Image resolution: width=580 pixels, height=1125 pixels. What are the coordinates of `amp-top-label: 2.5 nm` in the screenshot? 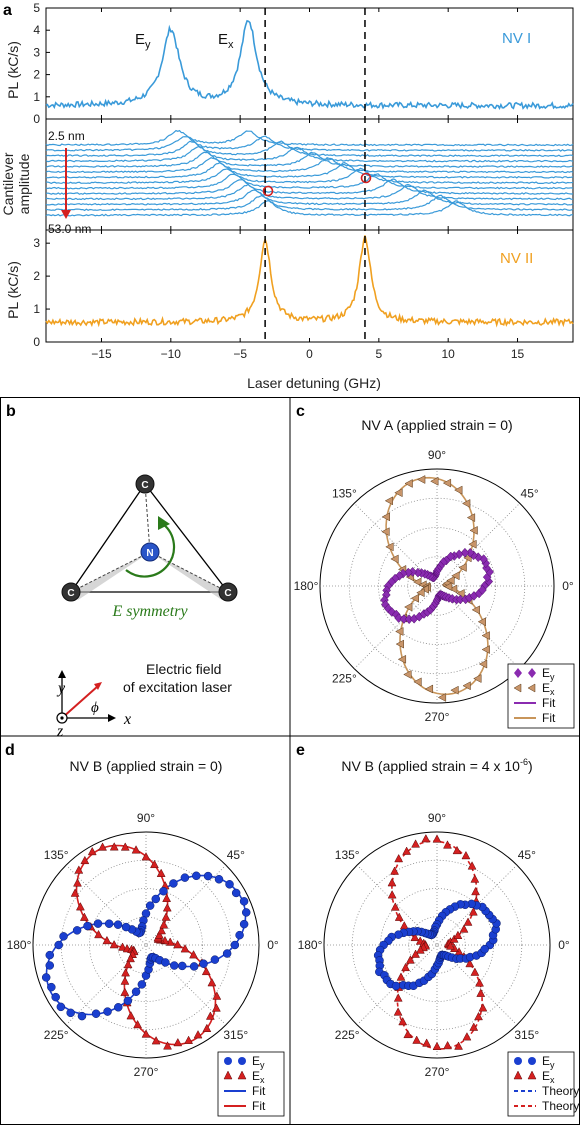 It's located at (66, 136).